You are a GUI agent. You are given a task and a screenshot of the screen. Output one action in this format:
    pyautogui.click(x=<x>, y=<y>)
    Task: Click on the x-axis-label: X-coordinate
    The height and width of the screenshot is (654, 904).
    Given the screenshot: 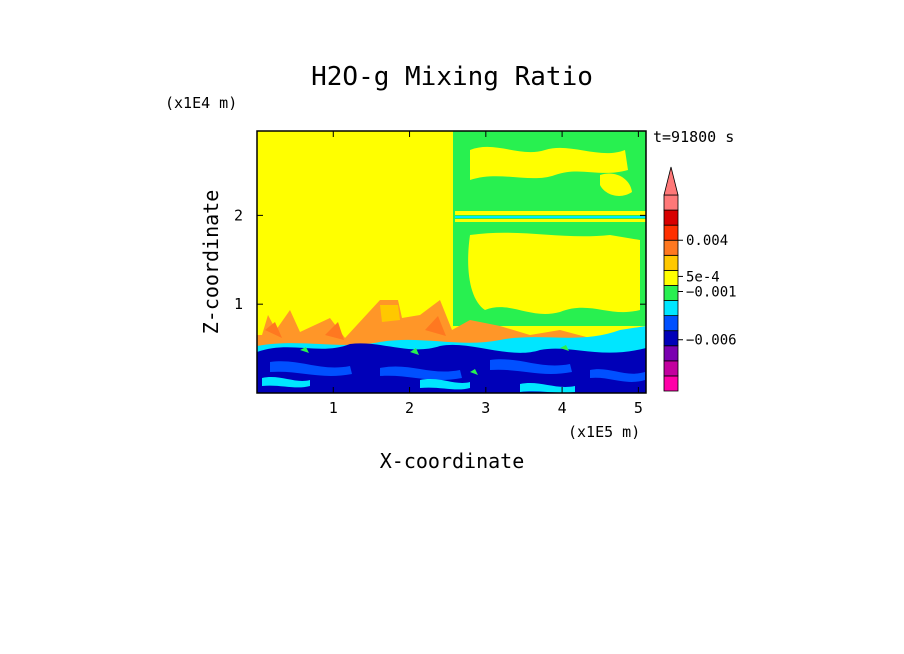 What is the action you would take?
    pyautogui.click(x=452, y=461)
    